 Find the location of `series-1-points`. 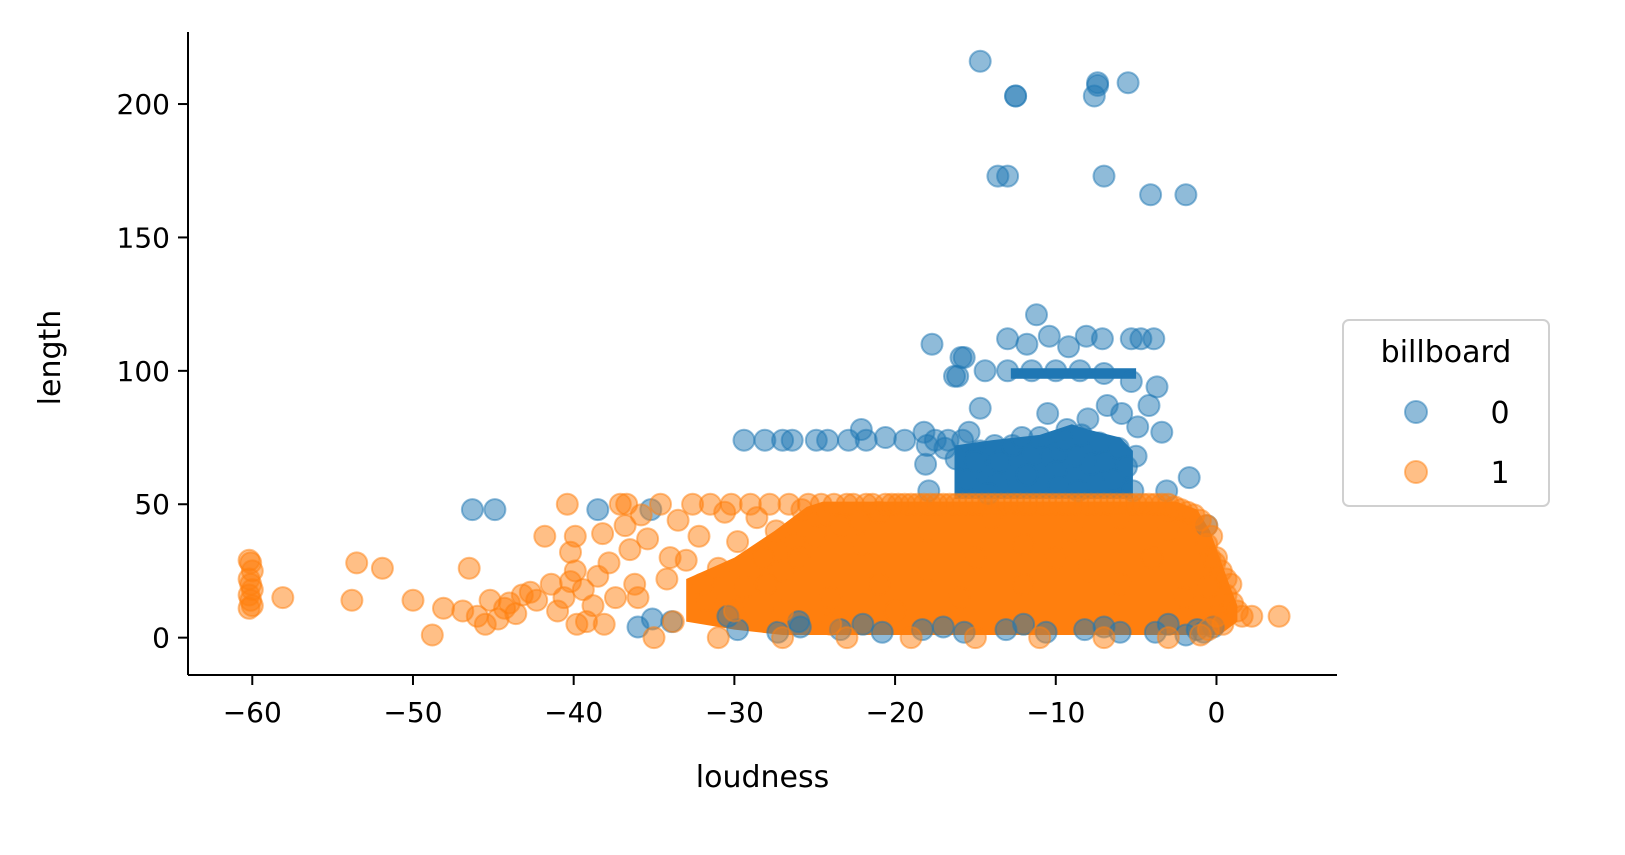

series-1-points is located at coordinates (764, 571).